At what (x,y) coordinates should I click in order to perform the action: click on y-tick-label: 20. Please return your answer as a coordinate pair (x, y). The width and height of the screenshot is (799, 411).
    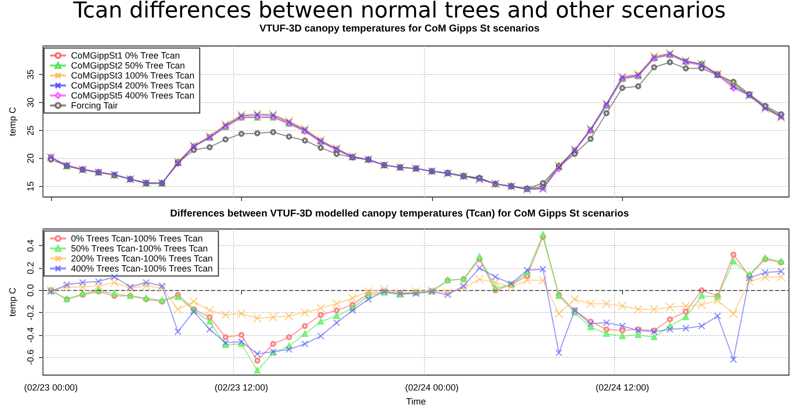
    Looking at the image, I should click on (31, 158).